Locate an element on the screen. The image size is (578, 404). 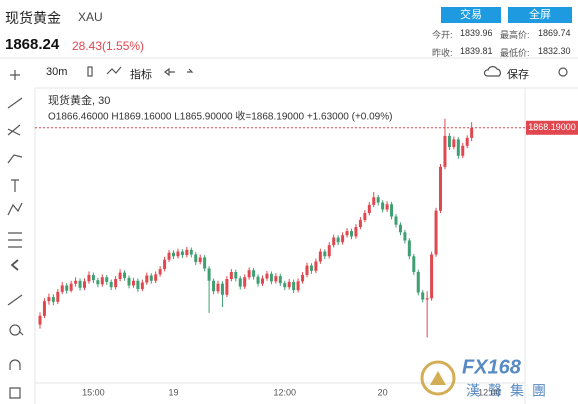
price-change: 28.43(1.55%) is located at coordinates (108, 46).